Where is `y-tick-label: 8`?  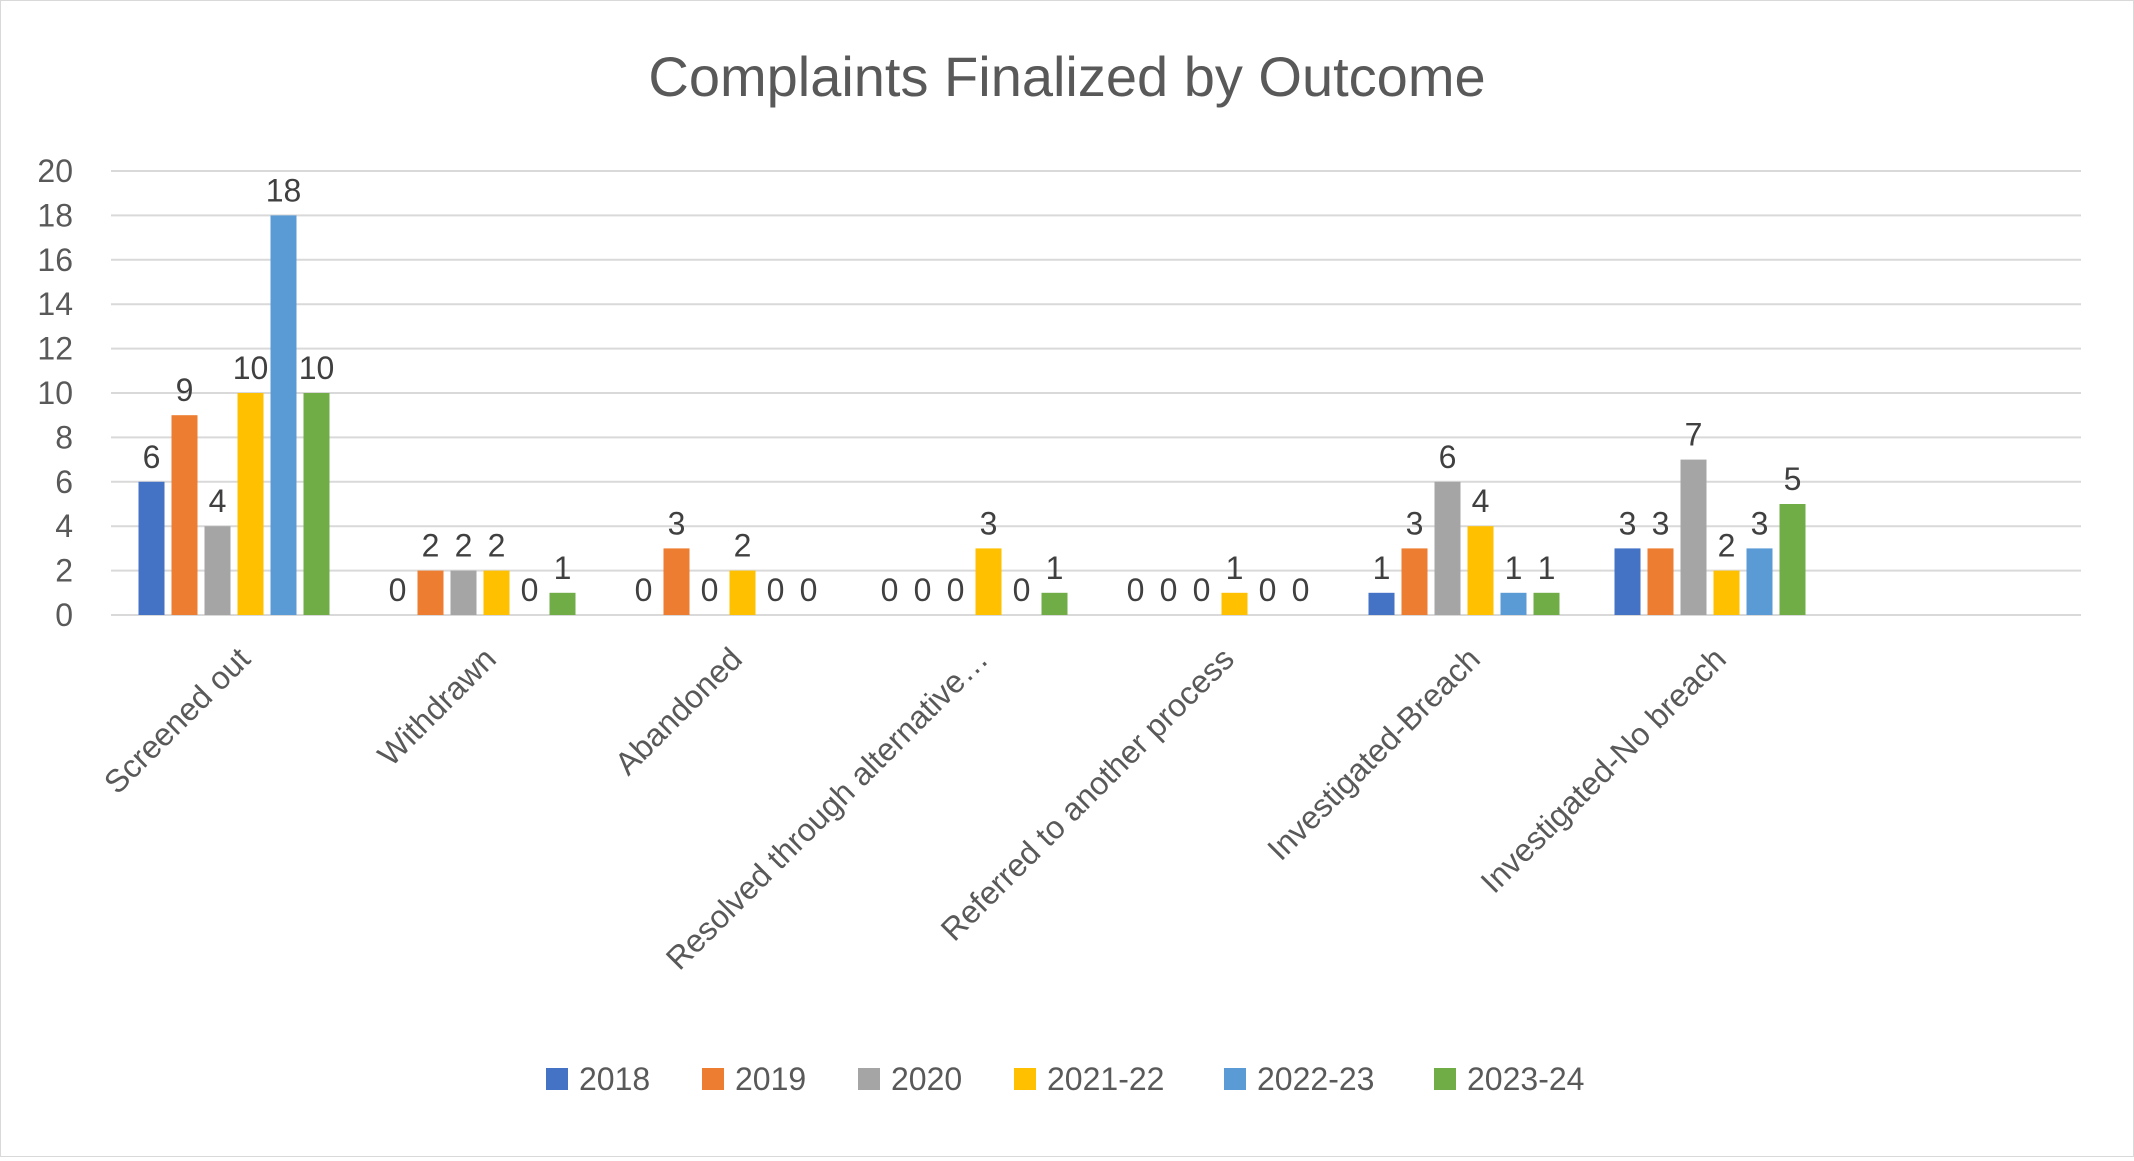
y-tick-label: 8 is located at coordinates (64, 437).